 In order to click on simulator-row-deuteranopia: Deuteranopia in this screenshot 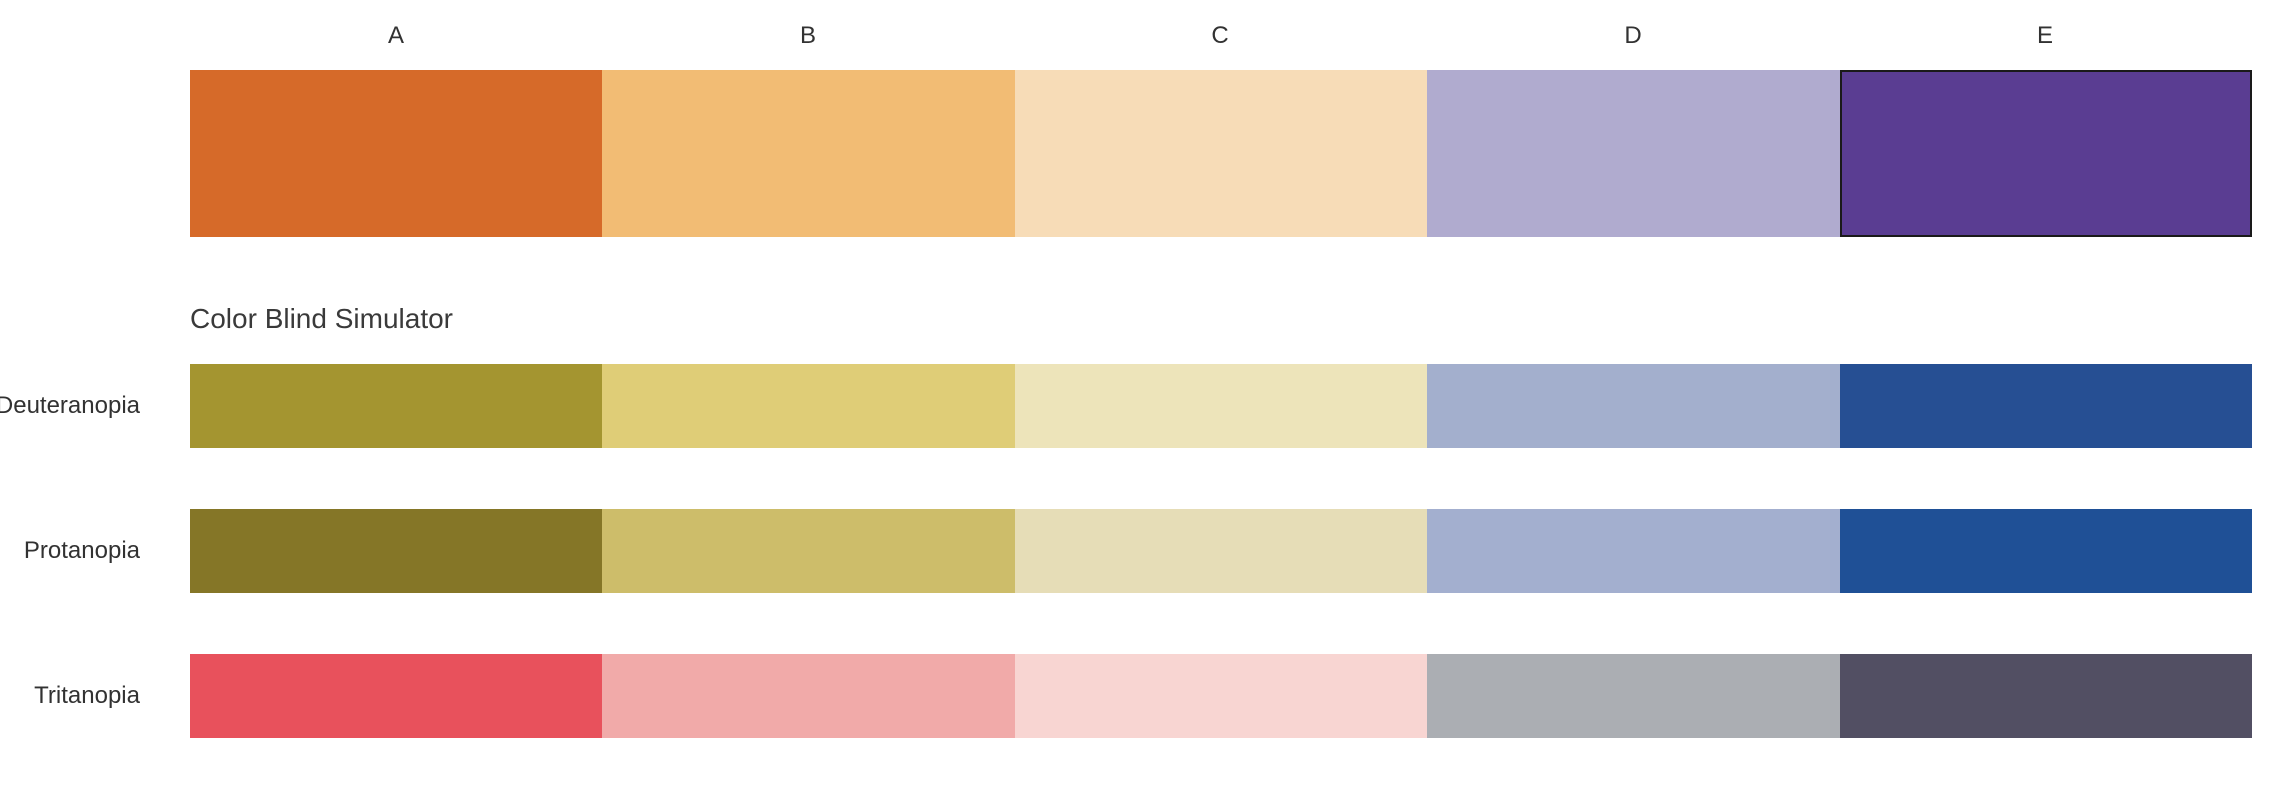, I will do `click(1144, 406)`.